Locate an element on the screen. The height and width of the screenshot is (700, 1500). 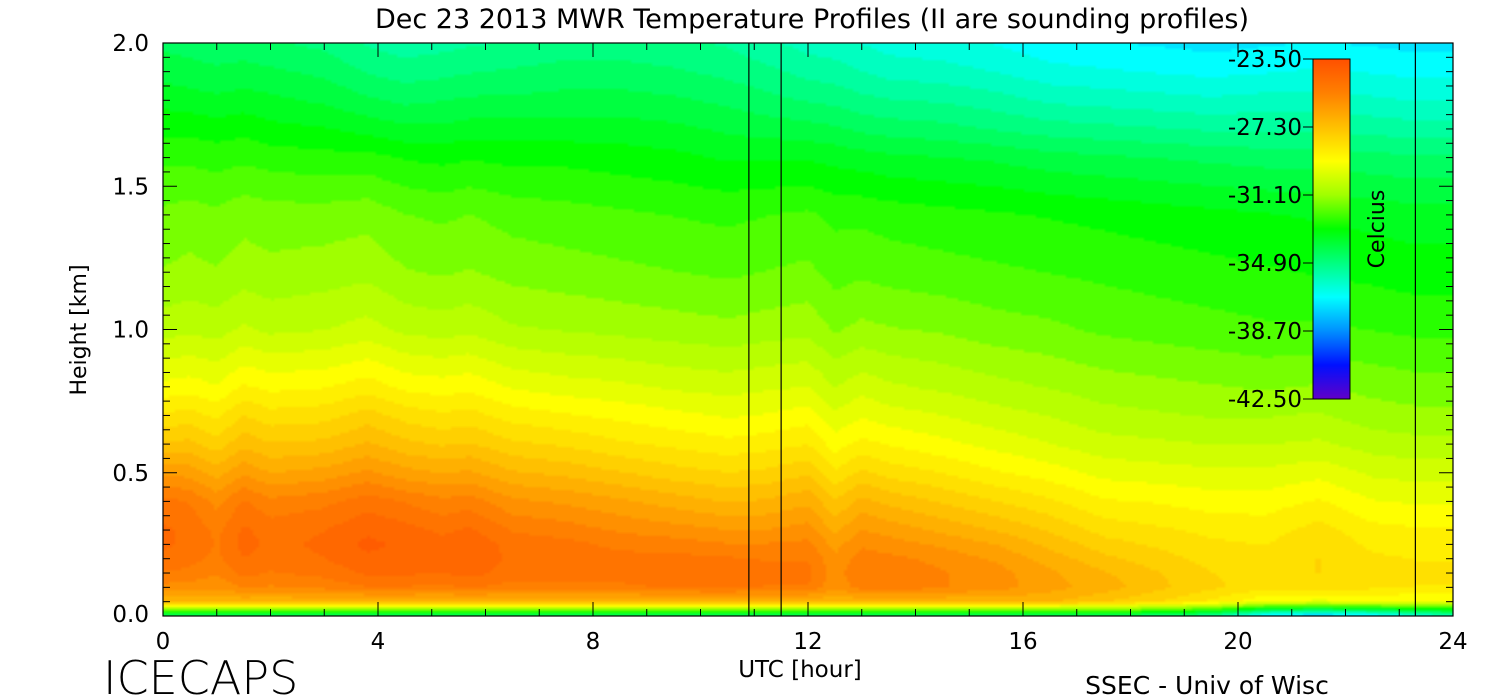
colorbar-scale is located at coordinates (1331, 229).